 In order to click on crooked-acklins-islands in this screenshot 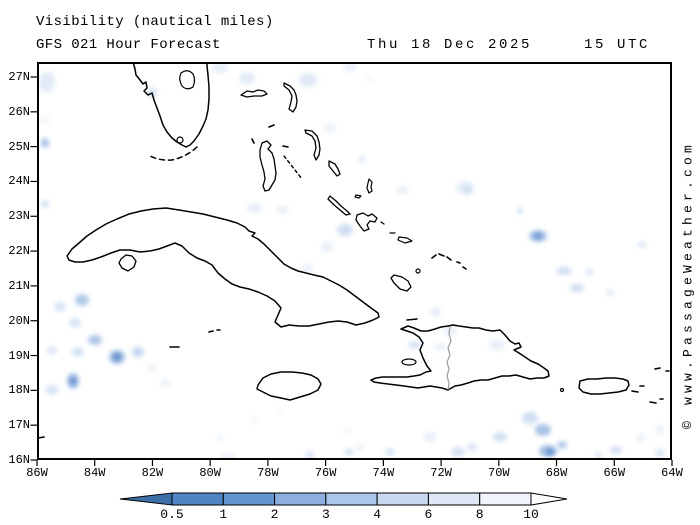, I will do `click(370, 222)`.